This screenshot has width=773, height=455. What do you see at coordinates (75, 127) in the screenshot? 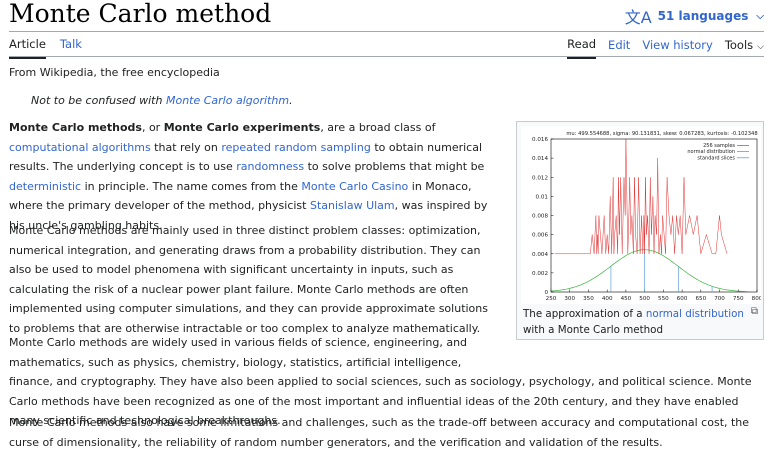
I see `bold-term: Monte Carlo methods` at bounding box center [75, 127].